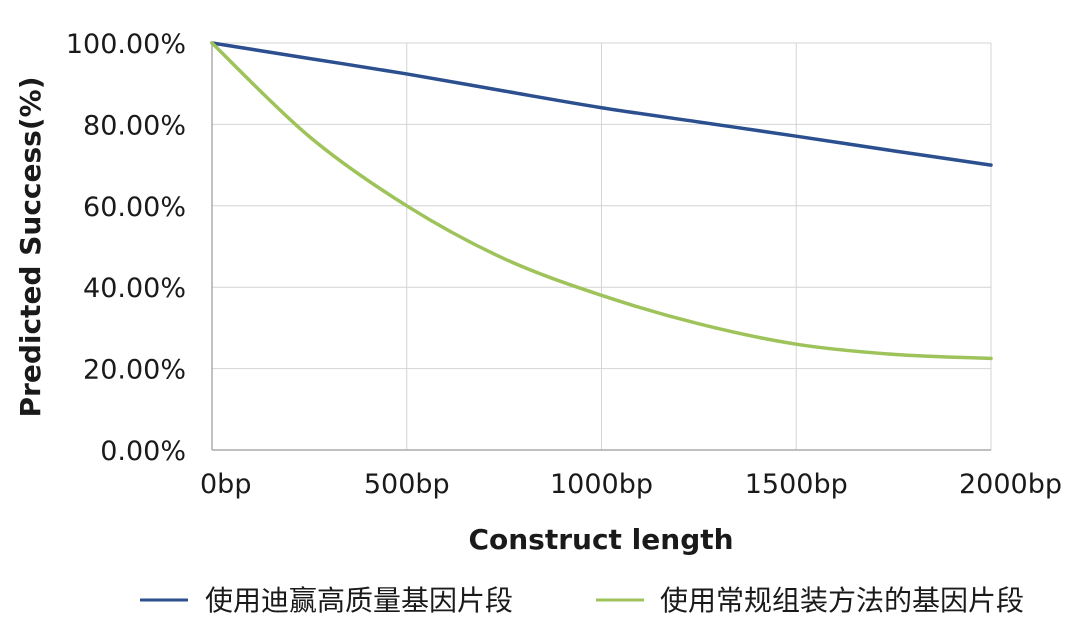 The image size is (1080, 642). Describe the element at coordinates (126, 248) in the screenshot. I see `y-axis-ticks: 0.00% 20.00% 40.00% 60.00% 80.00% 100.00%` at that location.